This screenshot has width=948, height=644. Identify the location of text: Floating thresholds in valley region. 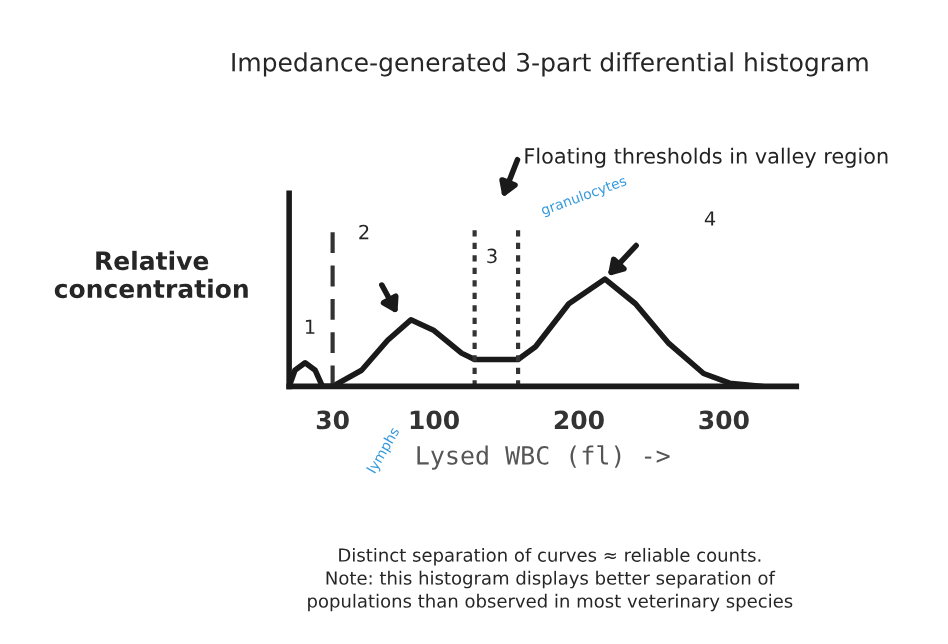
(706, 157).